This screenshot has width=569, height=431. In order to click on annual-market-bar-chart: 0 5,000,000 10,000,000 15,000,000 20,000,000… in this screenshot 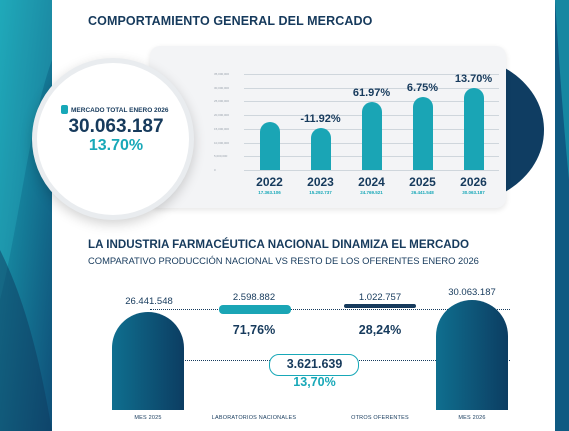, I will do `click(356, 133)`.